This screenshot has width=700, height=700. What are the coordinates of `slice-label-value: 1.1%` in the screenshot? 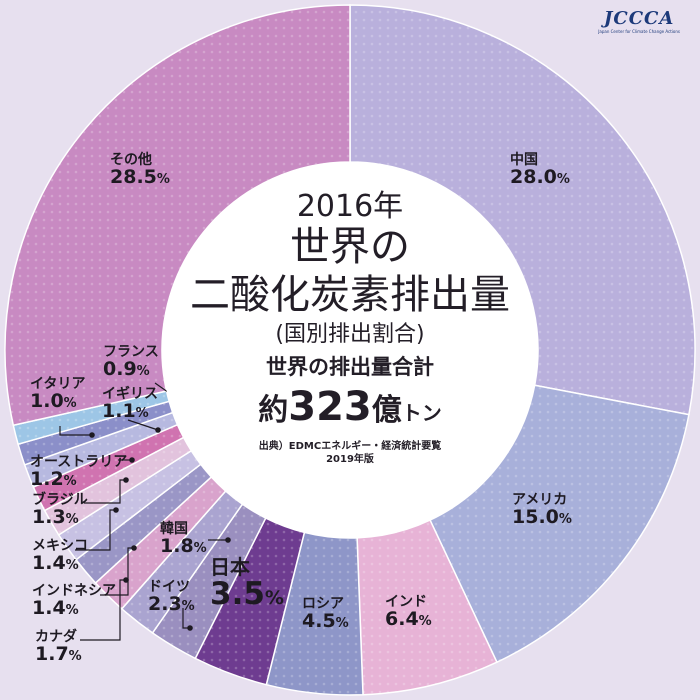 It's located at (130, 410).